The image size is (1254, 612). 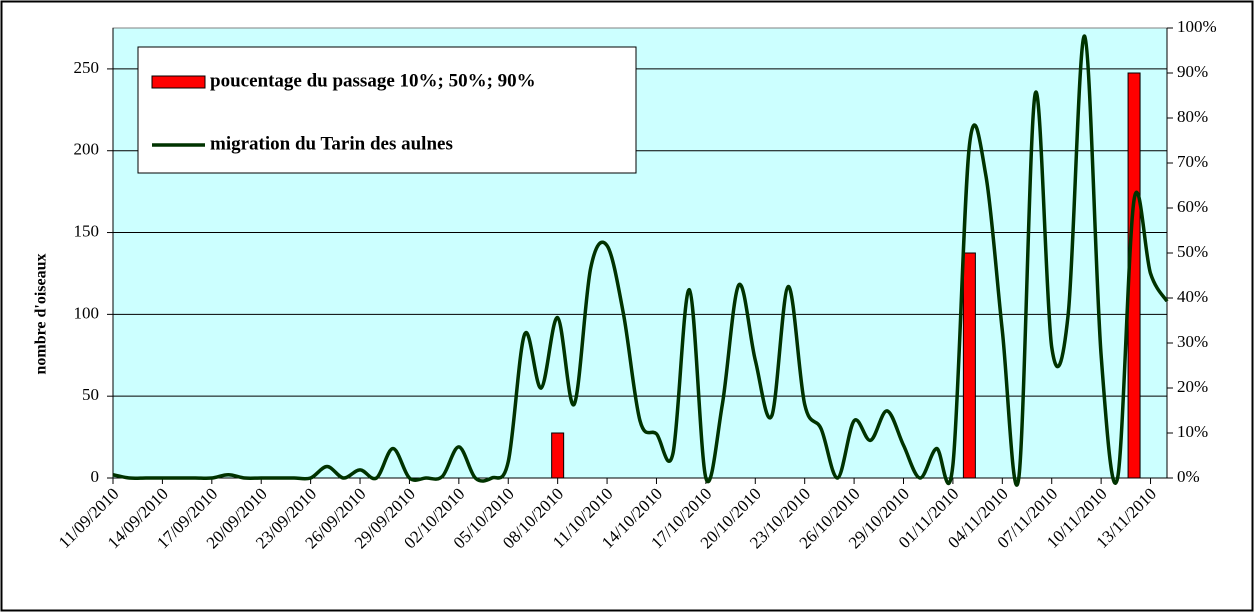 I want to click on y-tick-label: 250, so click(x=87, y=67).